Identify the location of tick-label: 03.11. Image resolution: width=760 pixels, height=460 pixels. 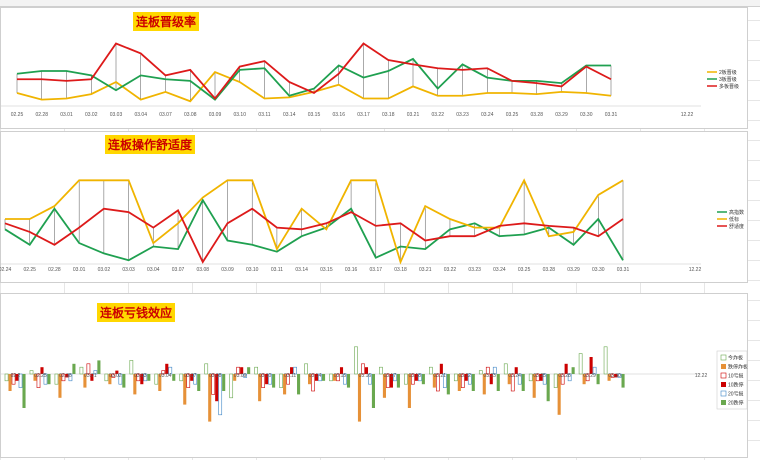
(290, 376).